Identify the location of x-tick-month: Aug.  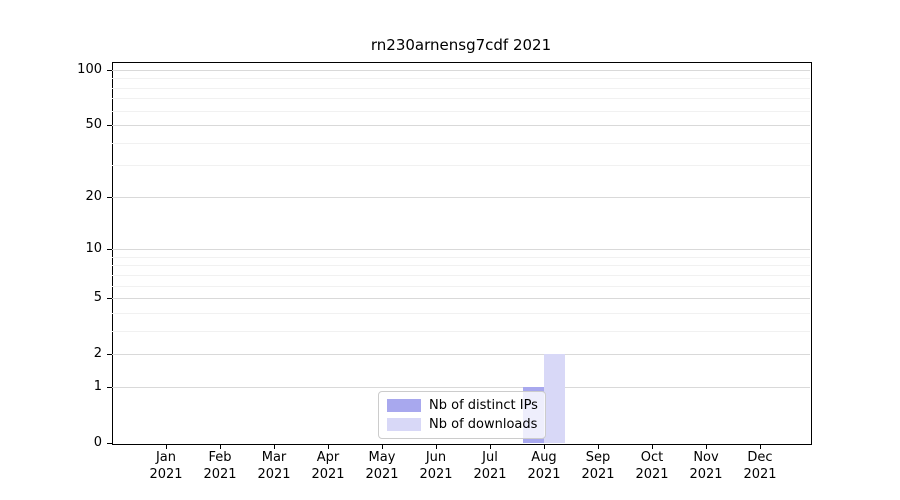
(544, 457).